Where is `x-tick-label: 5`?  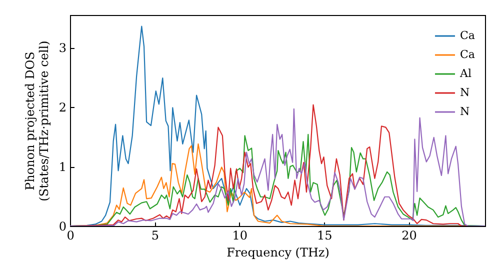 x-tick-label: 5 is located at coordinates (155, 235).